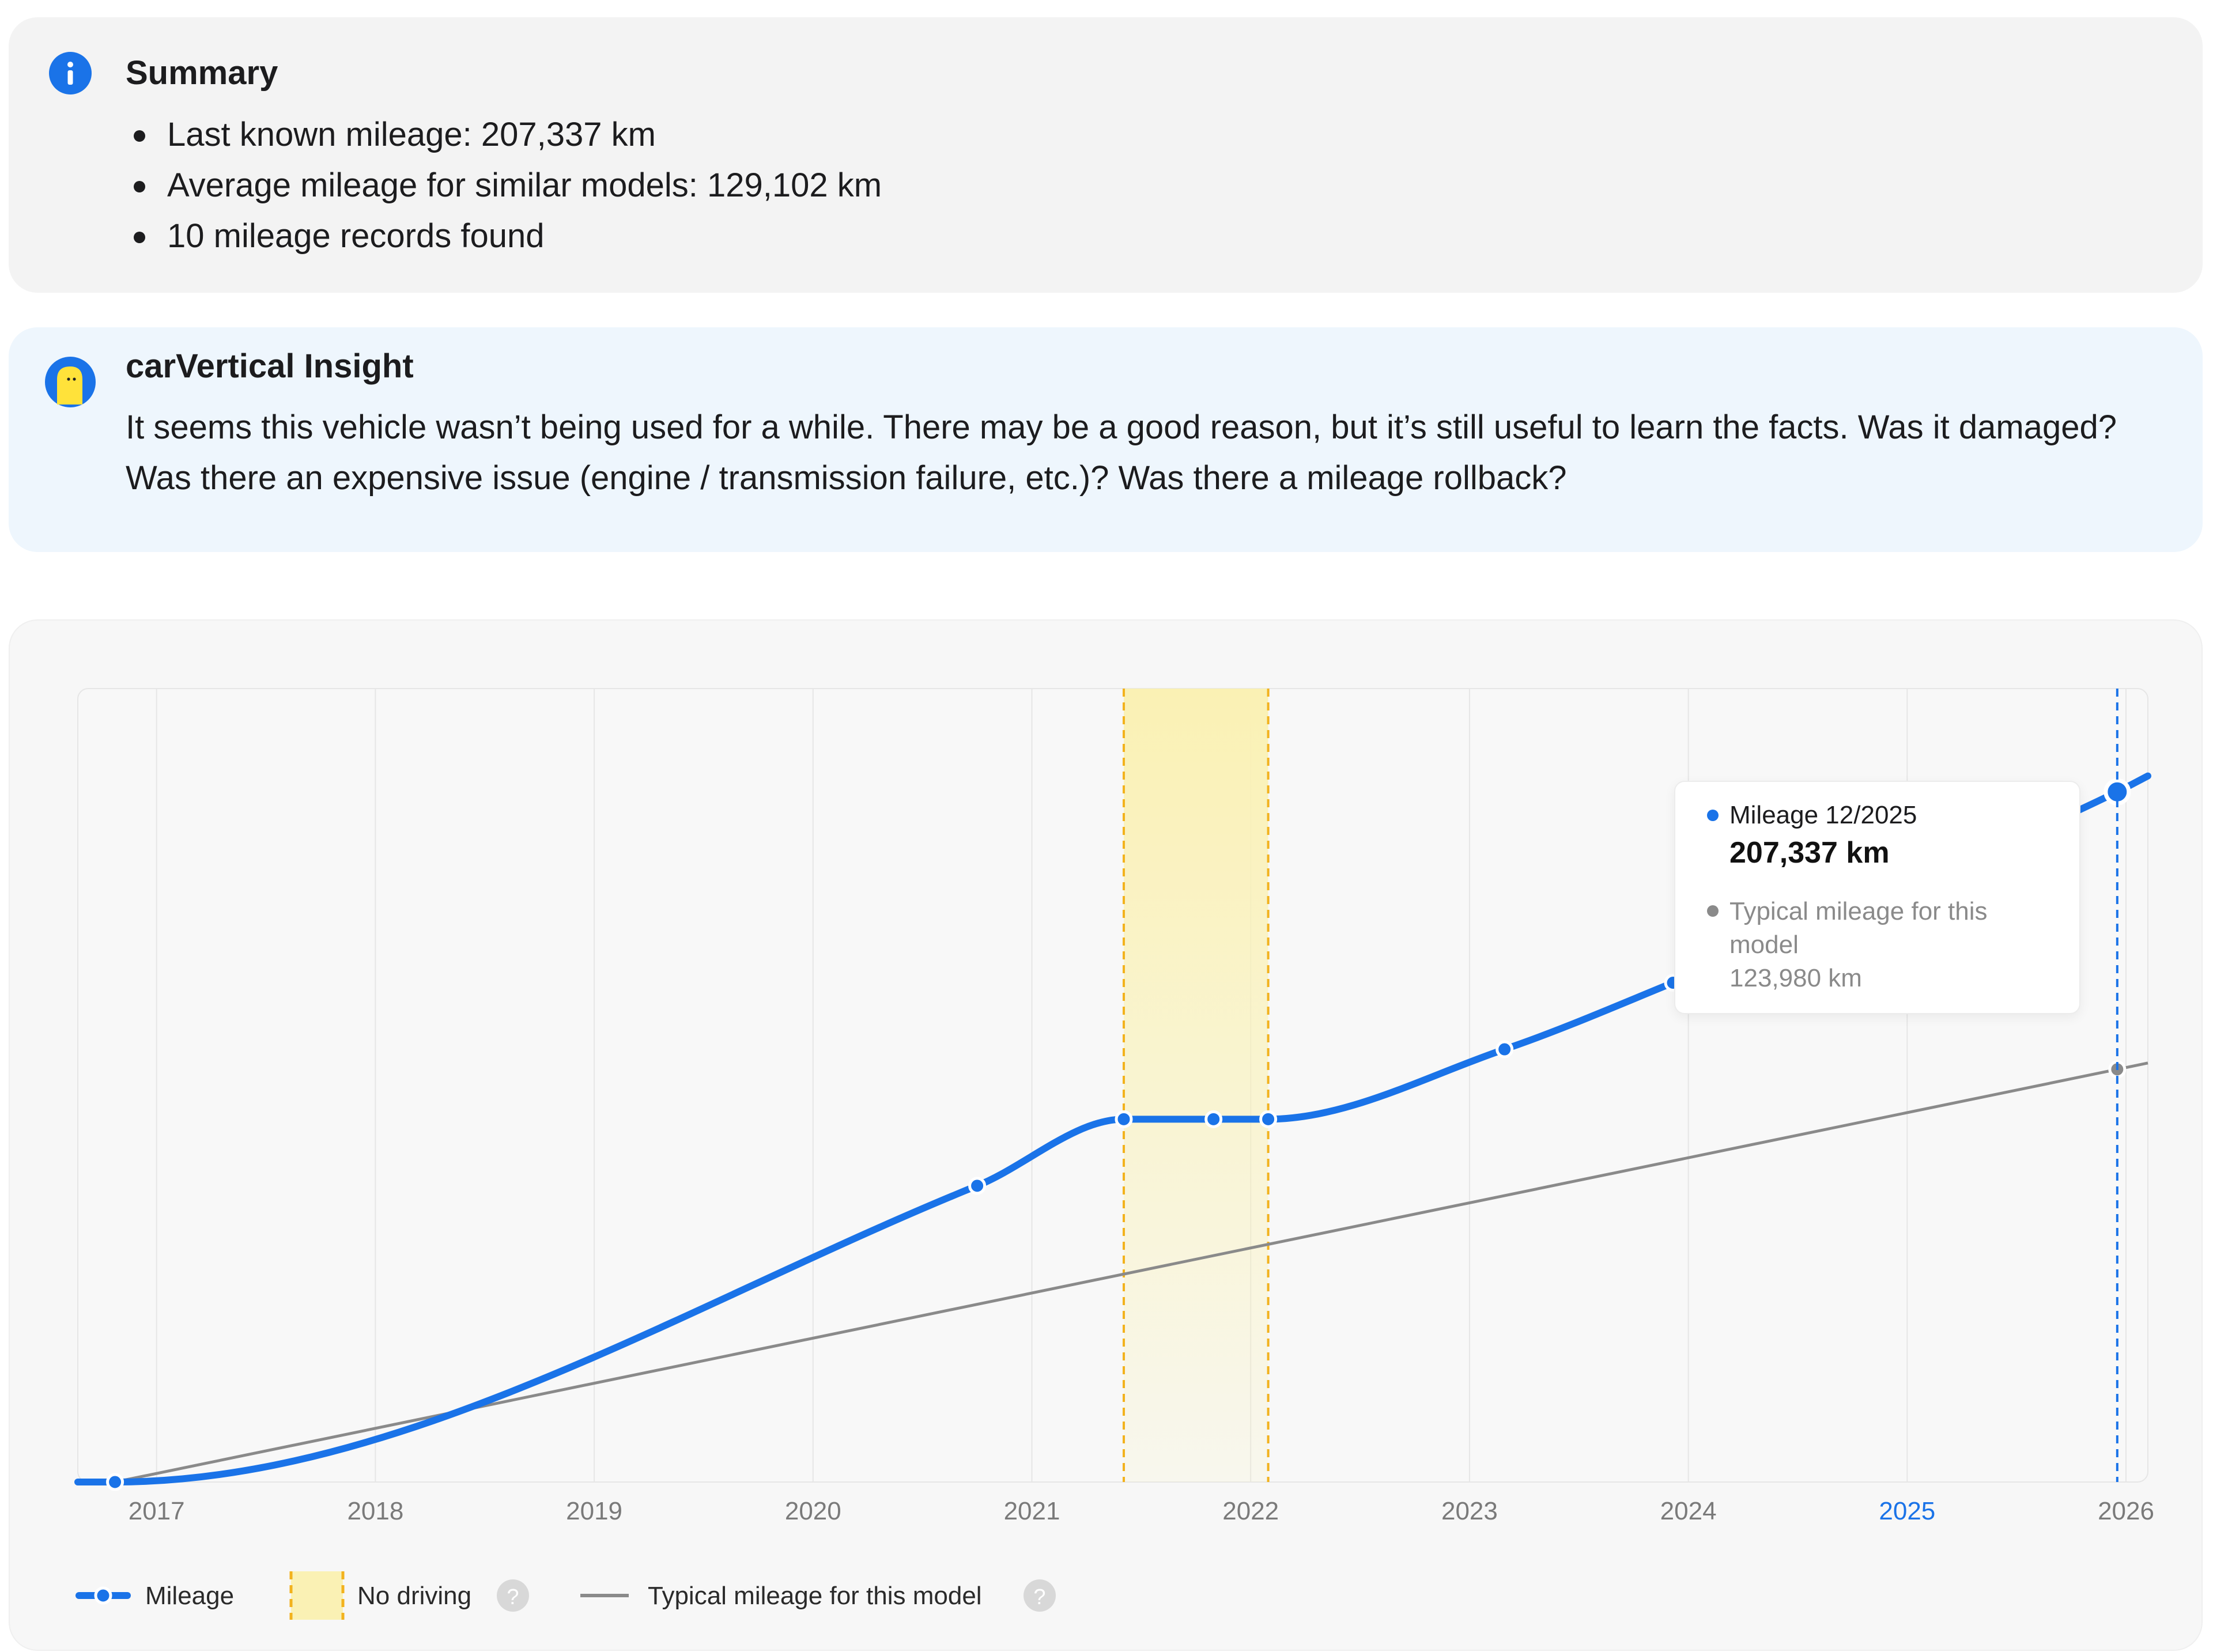  I want to click on summary-item: 10 mileage records found, so click(504, 237).